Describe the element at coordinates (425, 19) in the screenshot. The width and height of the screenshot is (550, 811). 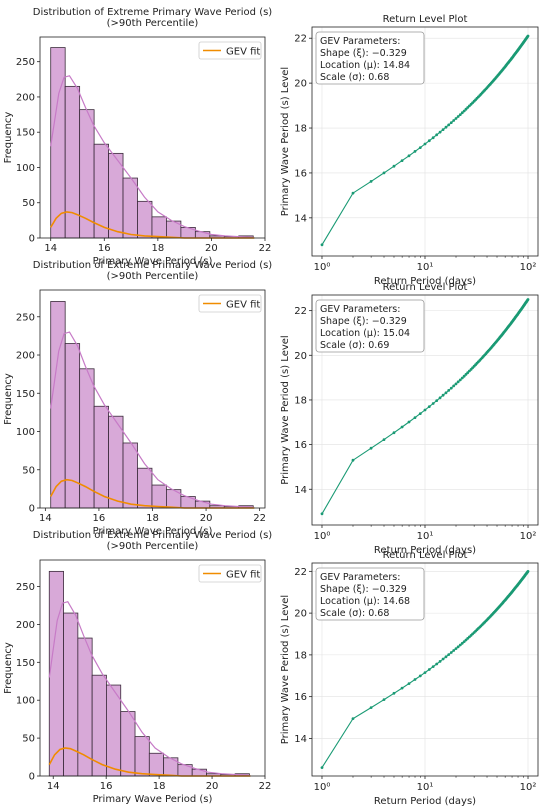
I see `chart-title: Return Level Plot` at that location.